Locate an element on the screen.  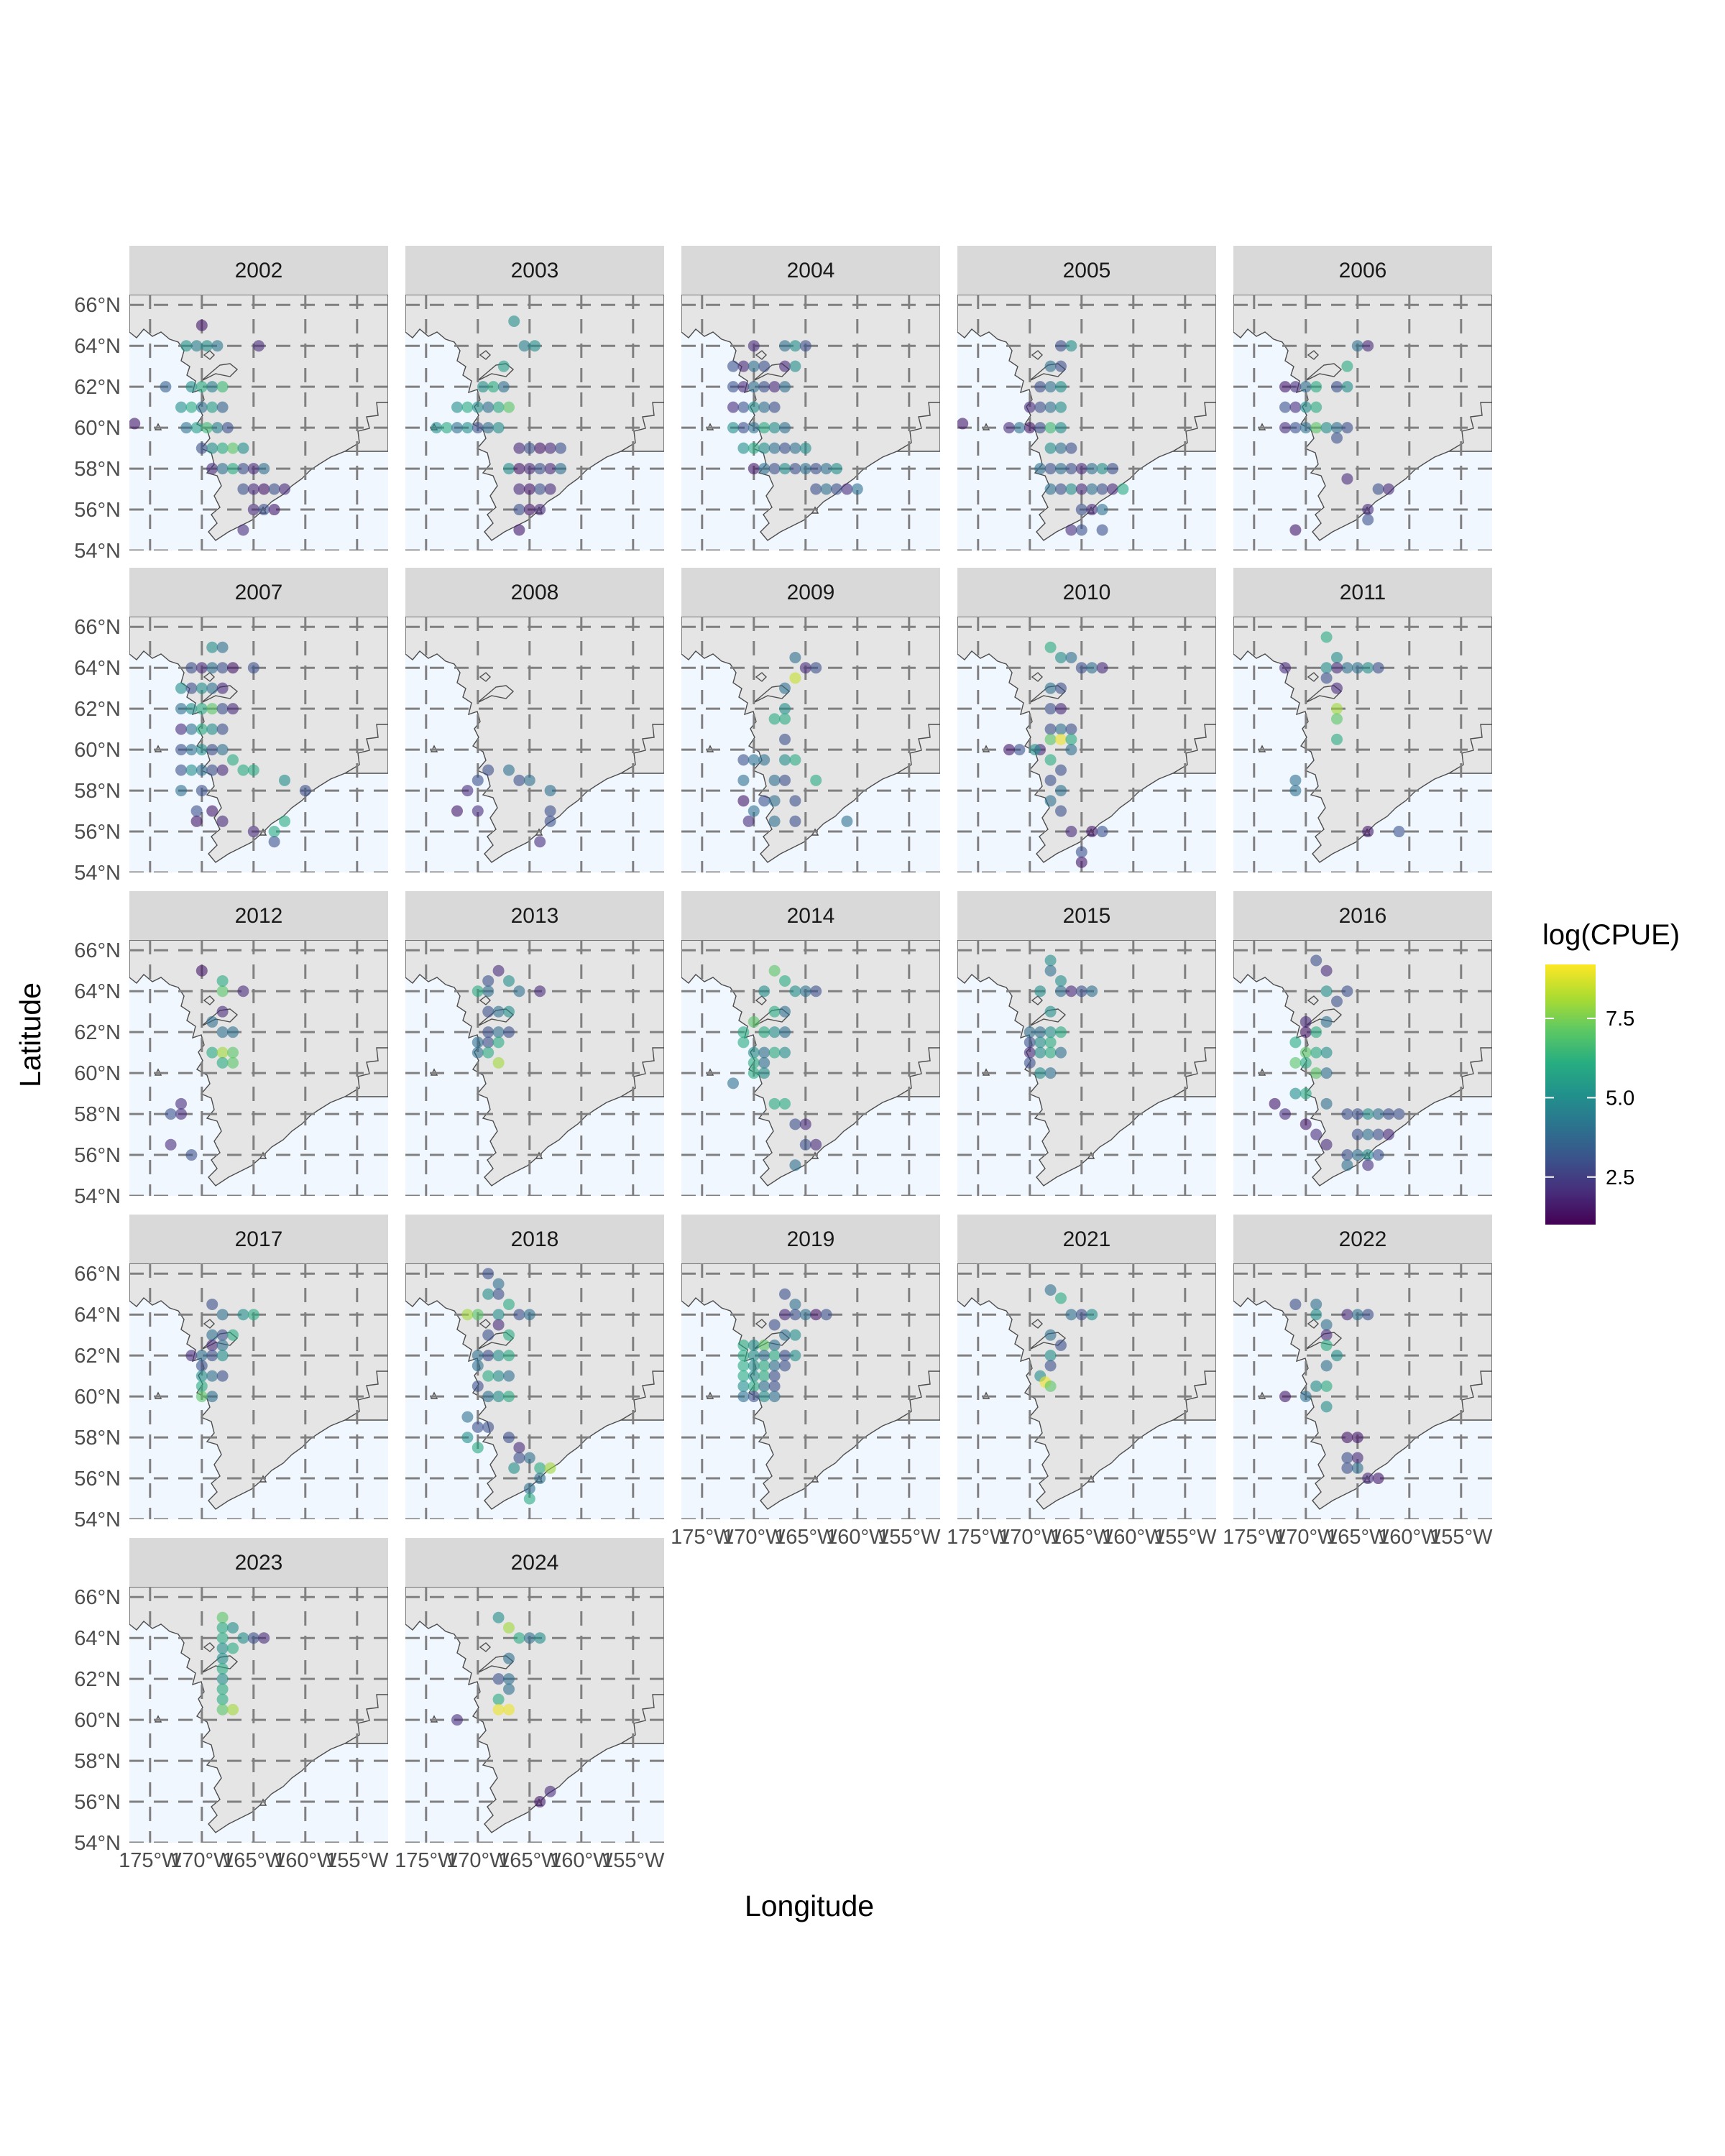
x-tick-label: 170°W is located at coordinates (478, 1860).